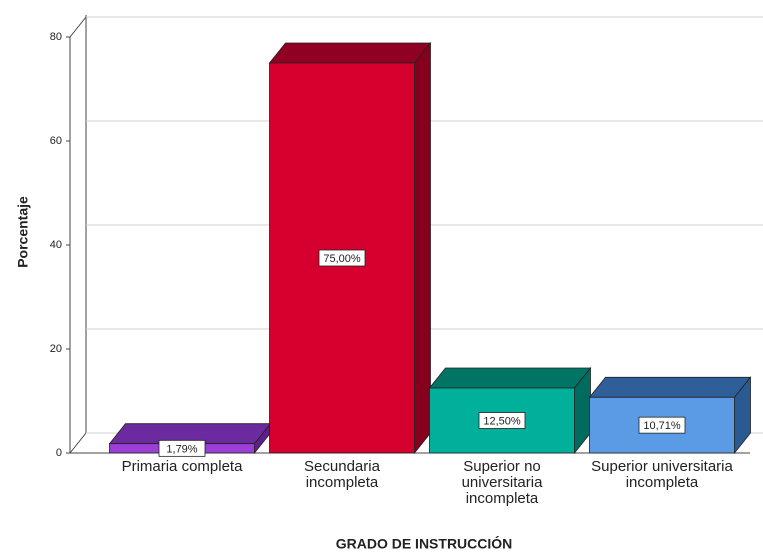 The image size is (763, 555). I want to click on x-tick-label: Superior universitaria incompleta, so click(662, 474).